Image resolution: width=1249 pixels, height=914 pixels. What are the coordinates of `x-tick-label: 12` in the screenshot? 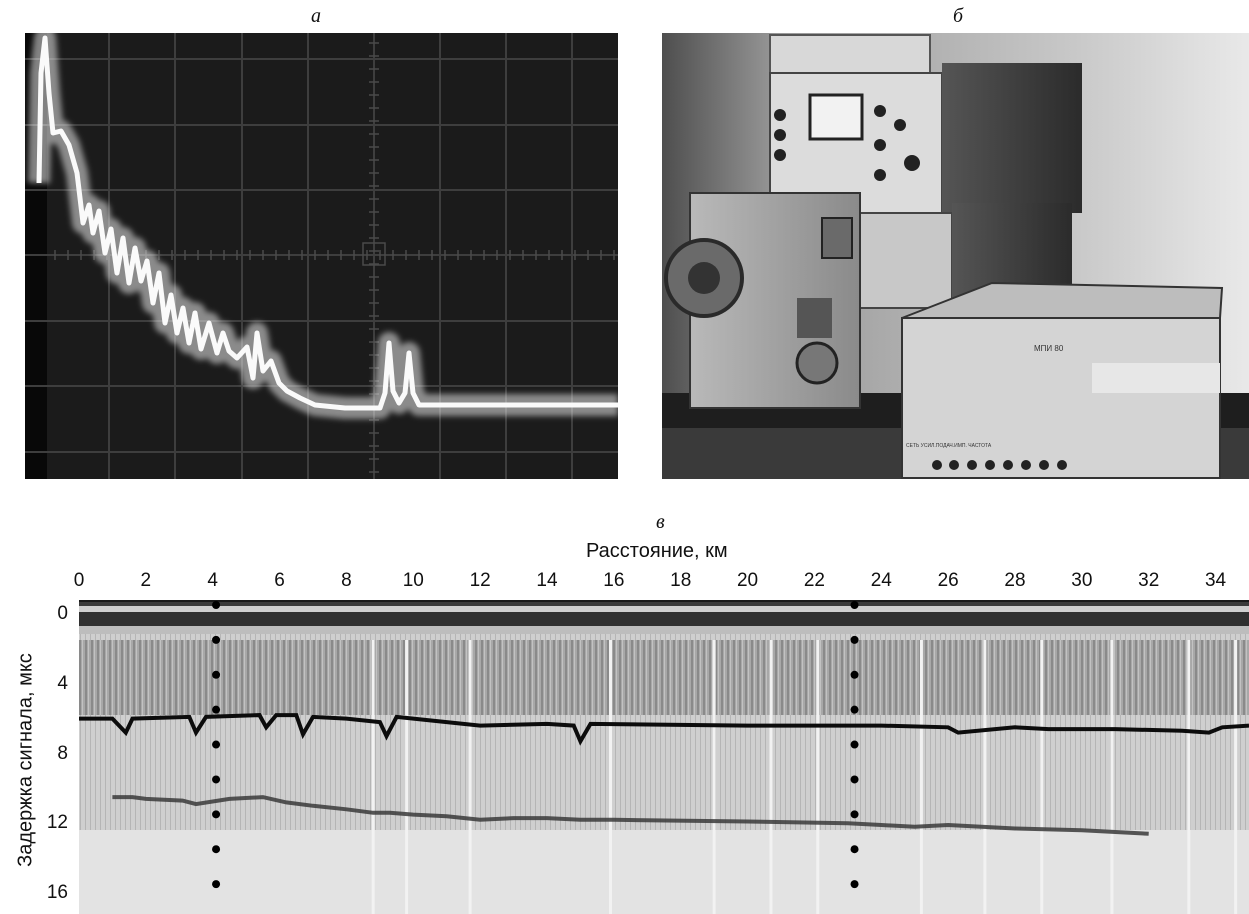 It's located at (480, 580).